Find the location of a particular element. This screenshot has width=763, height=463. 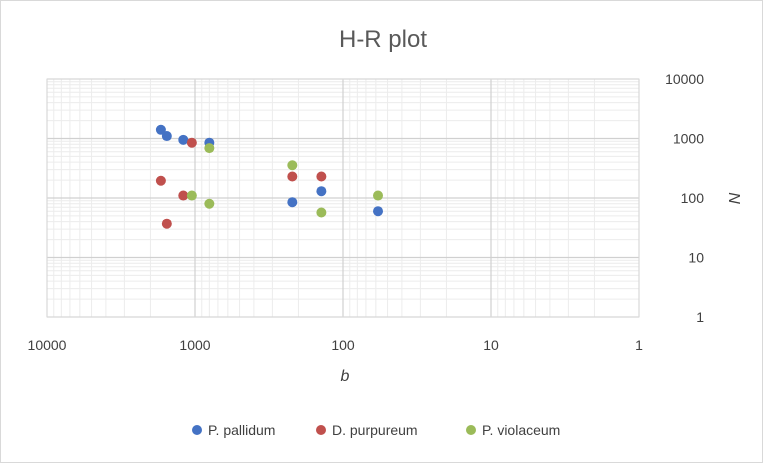

y-tick-label: 100 is located at coordinates (693, 198).